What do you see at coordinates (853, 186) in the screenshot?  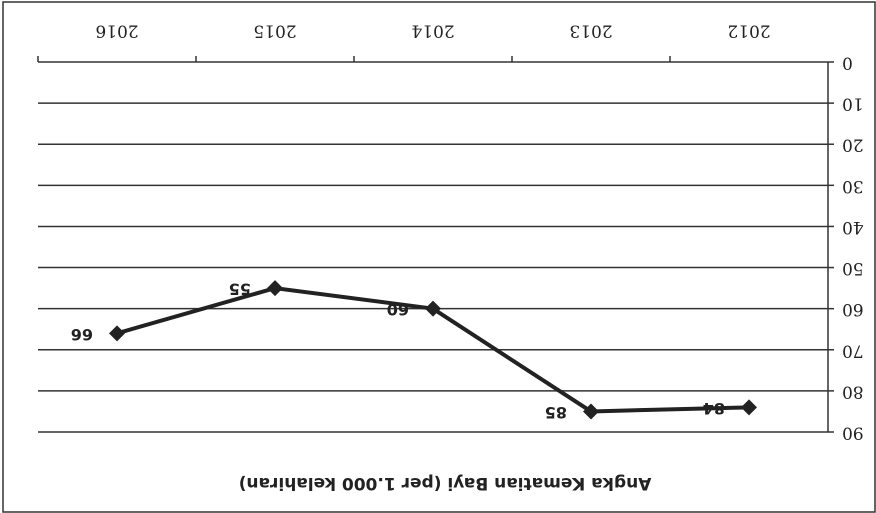 I see `y-tick-label: 30` at bounding box center [853, 186].